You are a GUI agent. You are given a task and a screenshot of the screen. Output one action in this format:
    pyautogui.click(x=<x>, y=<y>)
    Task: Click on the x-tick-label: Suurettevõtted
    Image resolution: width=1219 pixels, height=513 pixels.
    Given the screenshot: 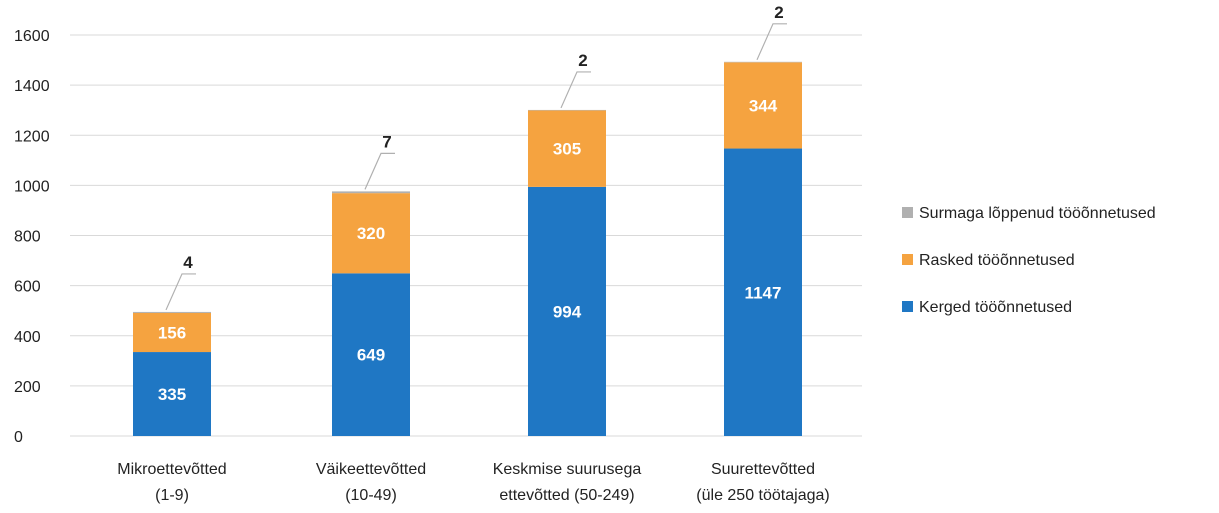 What is the action you would take?
    pyautogui.click(x=763, y=469)
    